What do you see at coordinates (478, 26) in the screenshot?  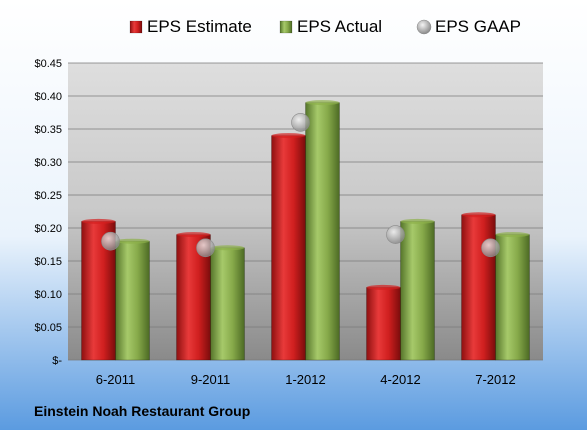 I see `legend-label: EPS GAAP` at bounding box center [478, 26].